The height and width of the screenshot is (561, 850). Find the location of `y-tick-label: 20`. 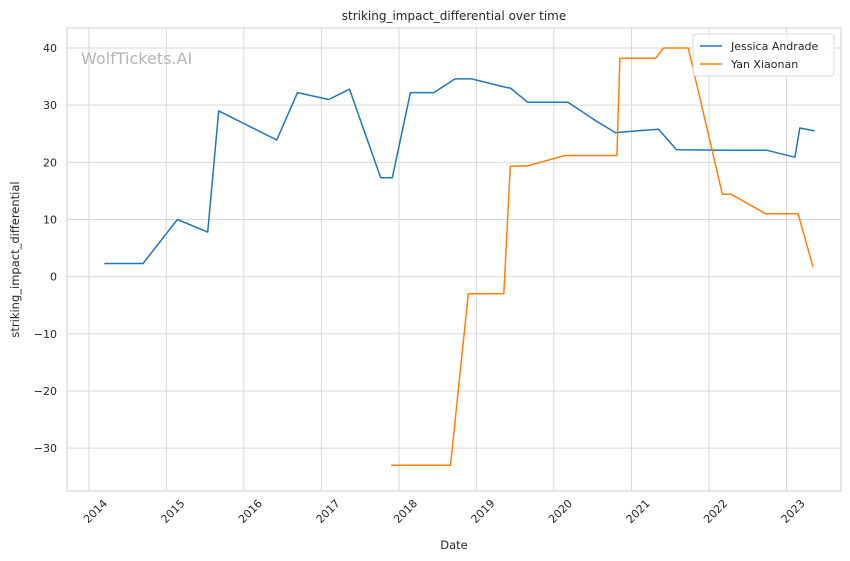

y-tick-label: 20 is located at coordinates (50, 162).